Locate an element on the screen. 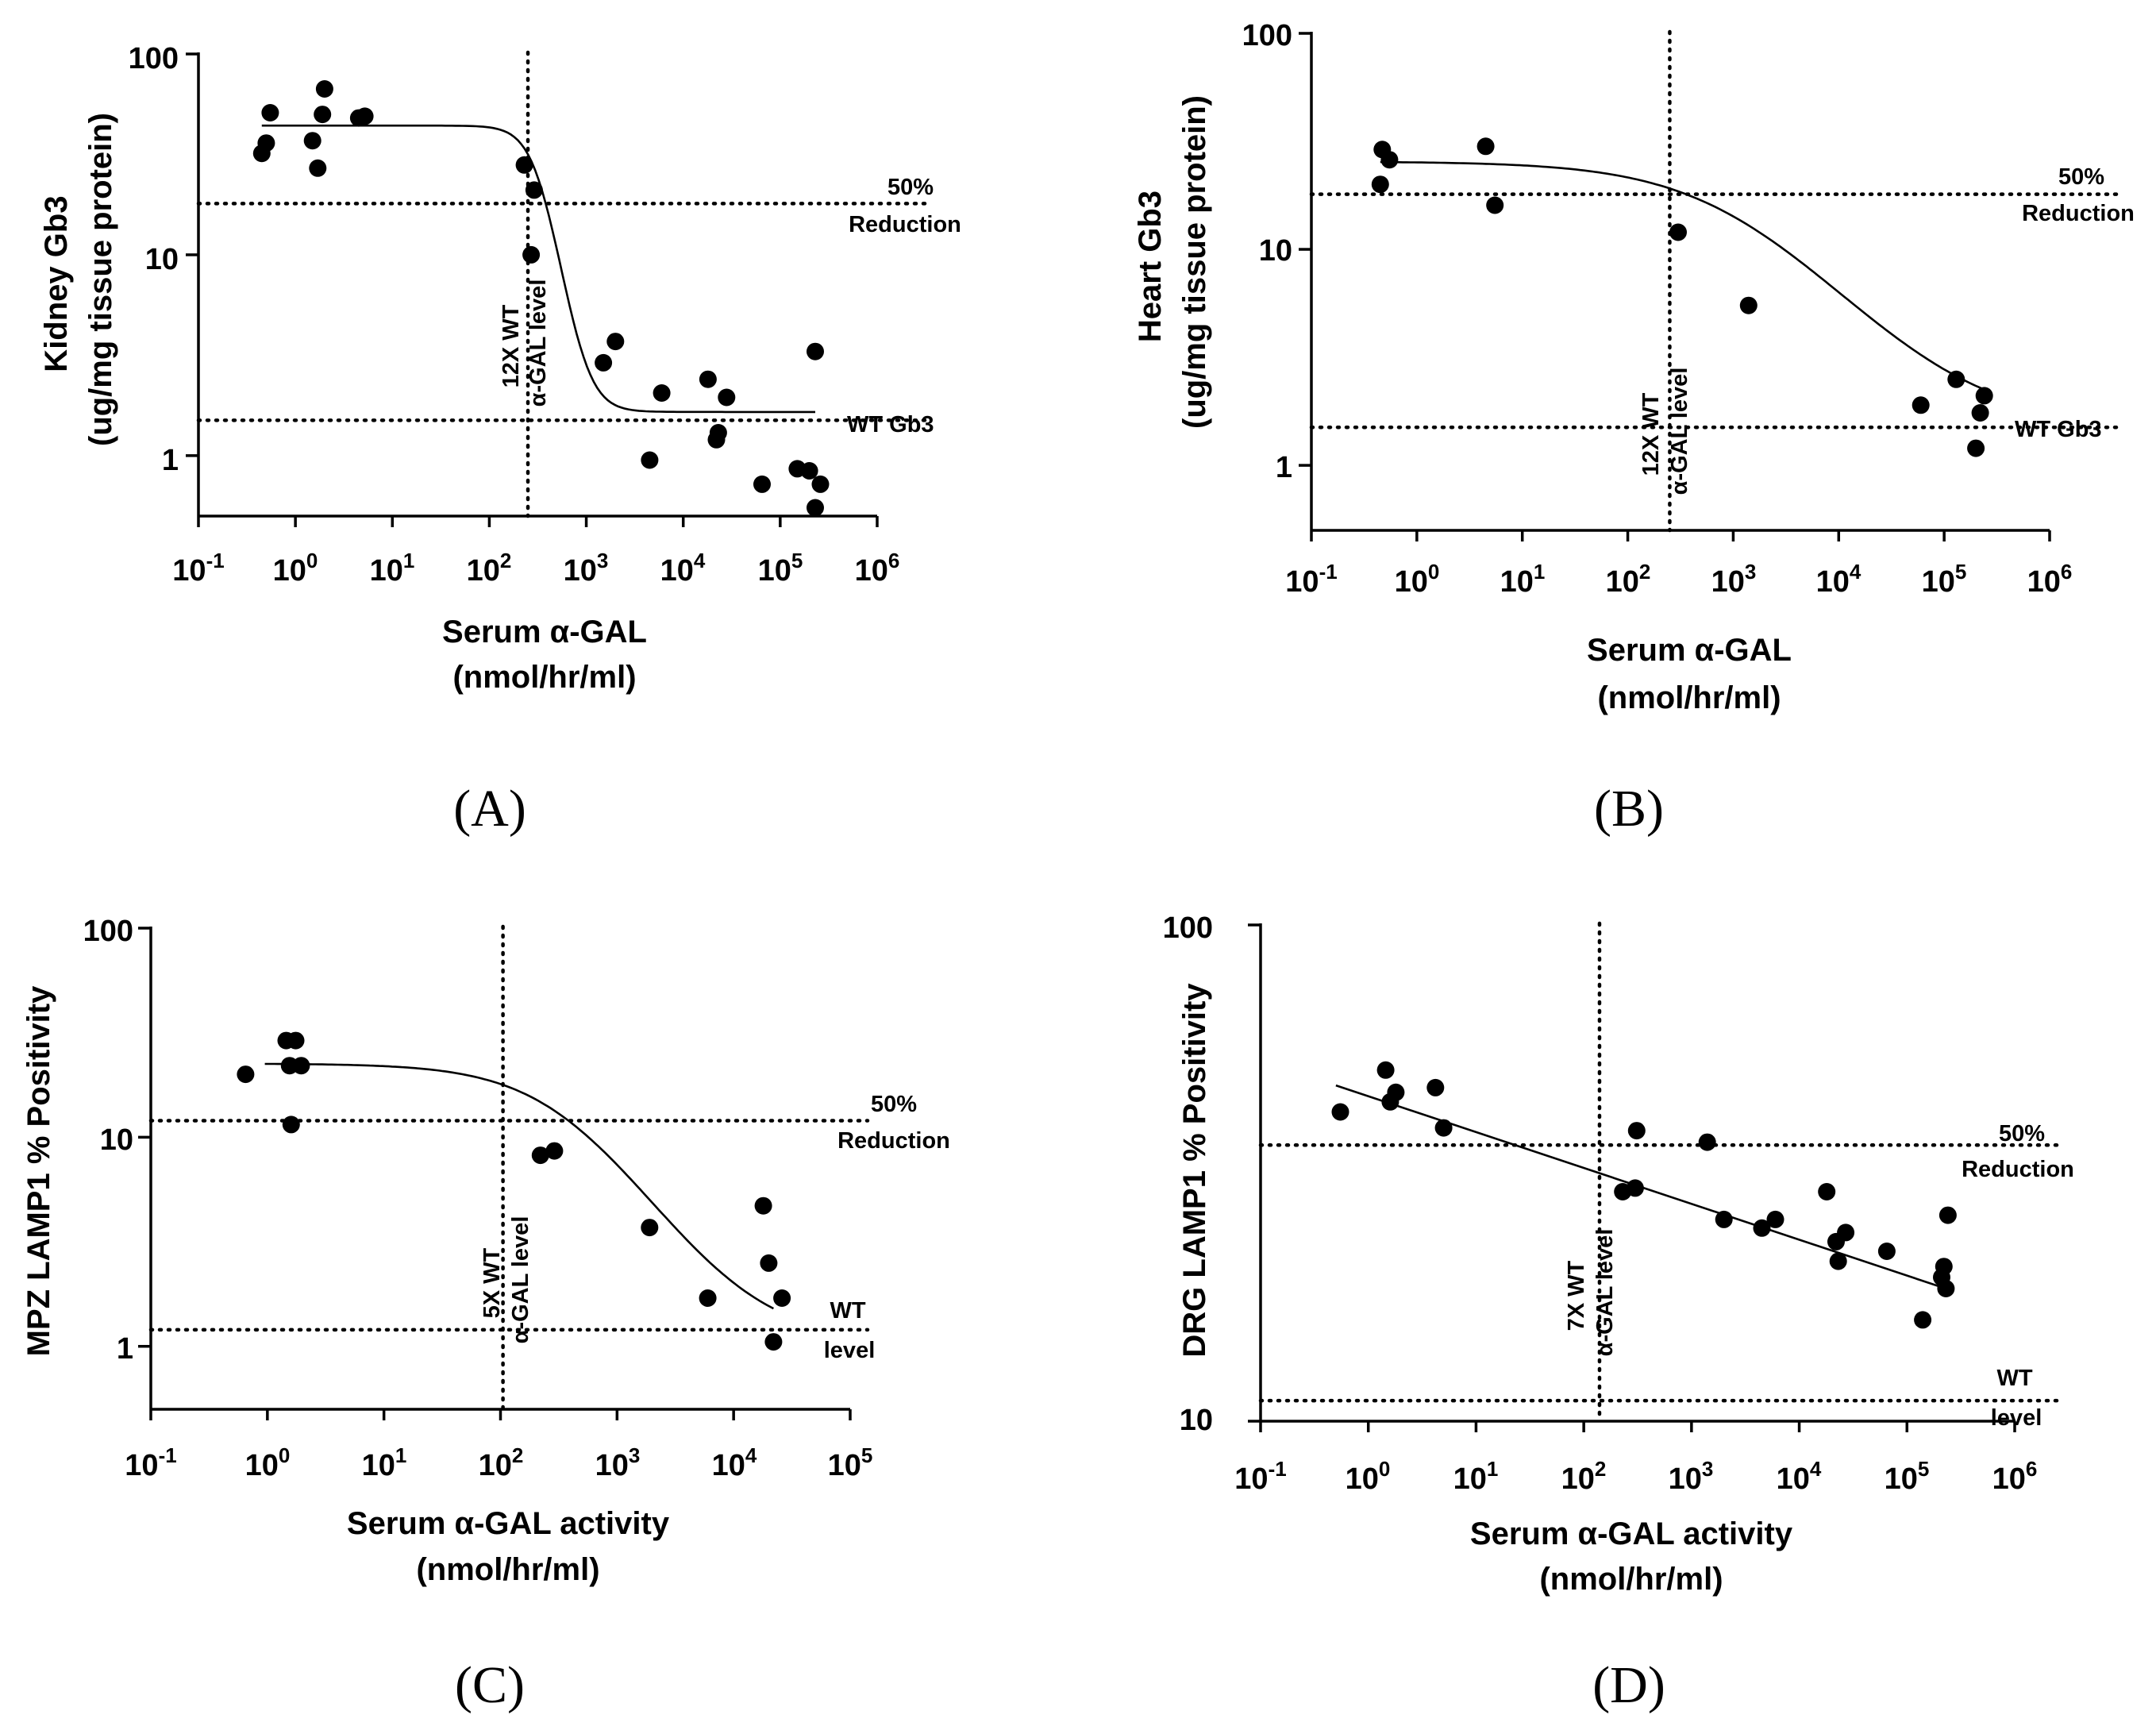 The image size is (2156, 1734). x-tick-label: 10⁶ is located at coordinates (2050, 579).